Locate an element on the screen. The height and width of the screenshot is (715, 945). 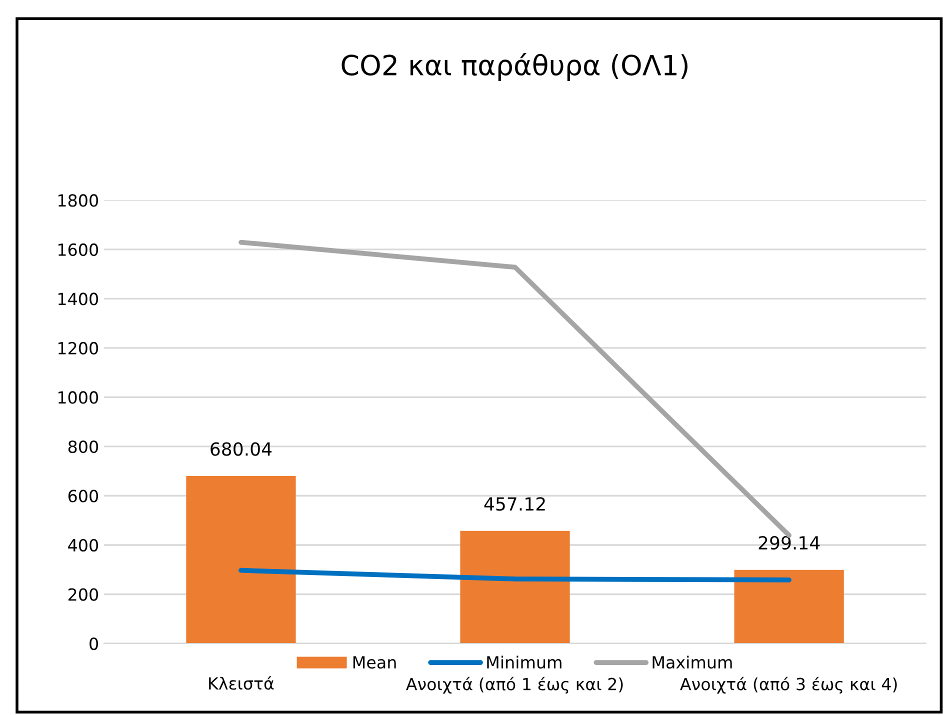
chart-title: CO2 και παράθυρα (ΟΛ1) is located at coordinates (515, 66).